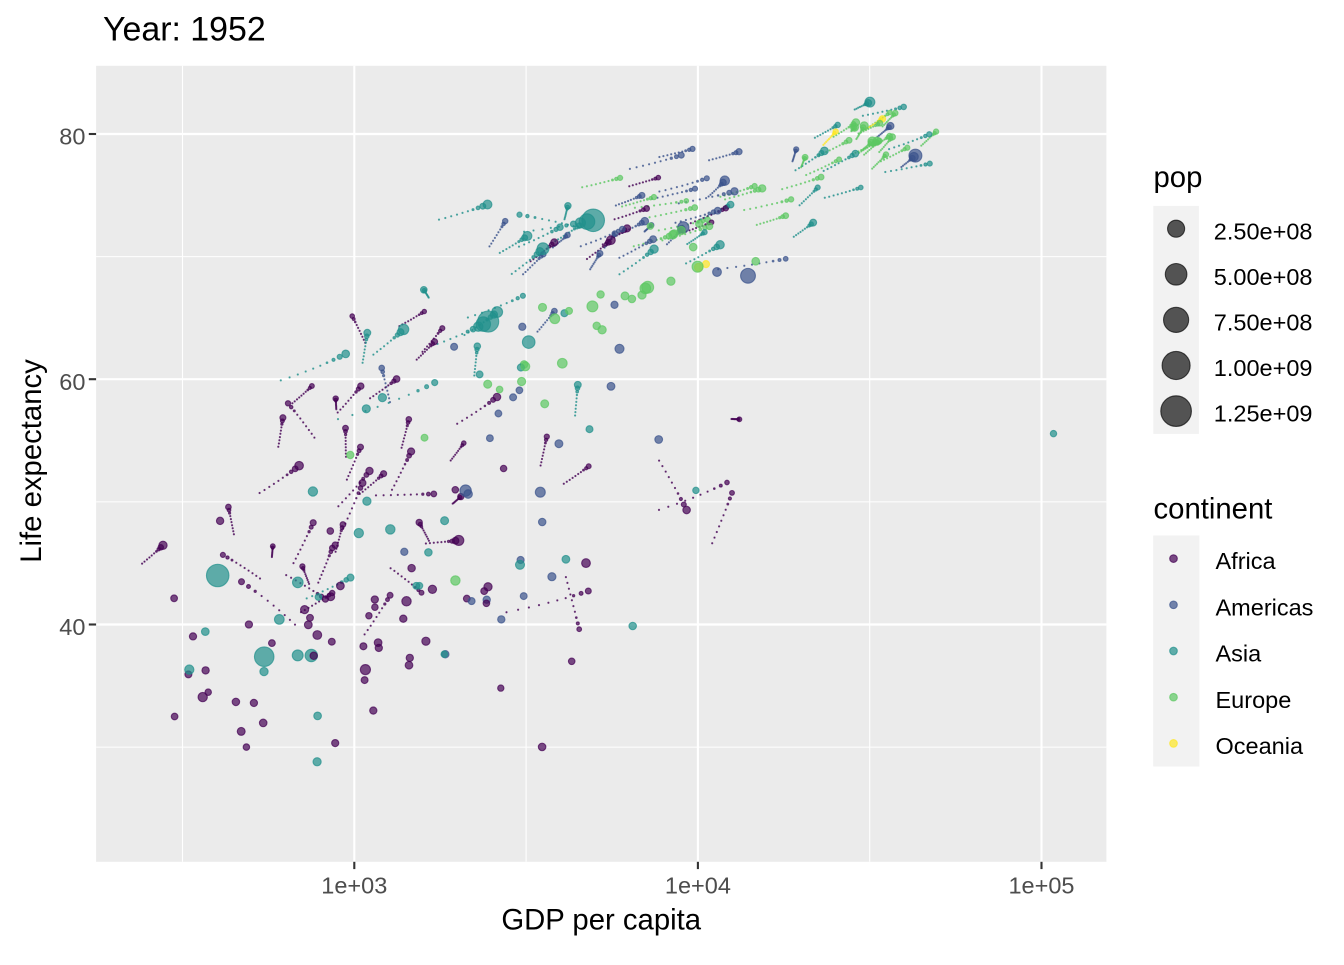  What do you see at coordinates (184, 30) in the screenshot?
I see `svg-text: Year: 1952` at bounding box center [184, 30].